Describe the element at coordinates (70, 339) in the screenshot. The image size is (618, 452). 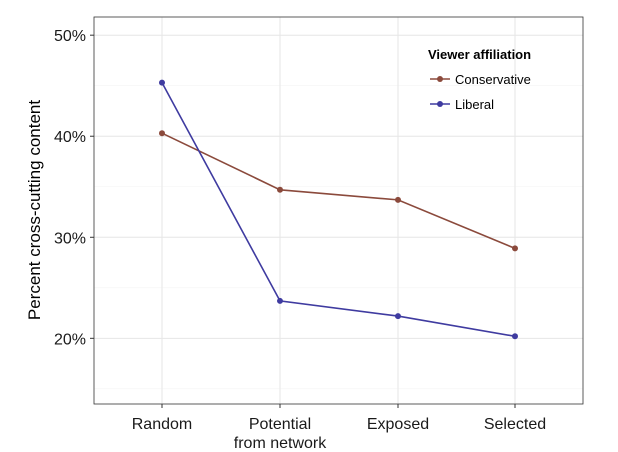
I see `y-tick-label: 20%` at that location.